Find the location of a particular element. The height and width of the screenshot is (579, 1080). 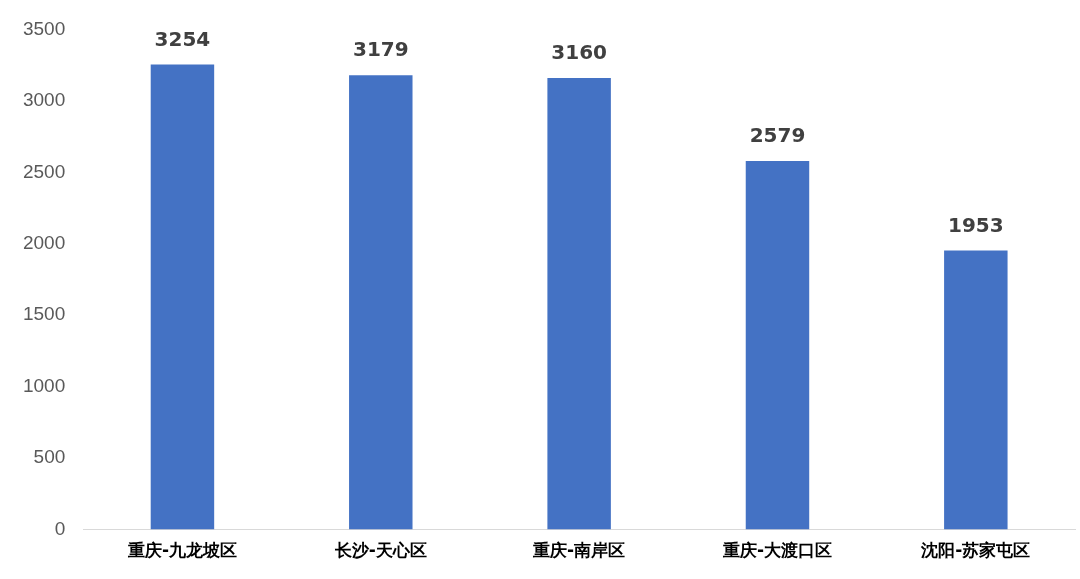

data-label: 3254 is located at coordinates (182, 38).